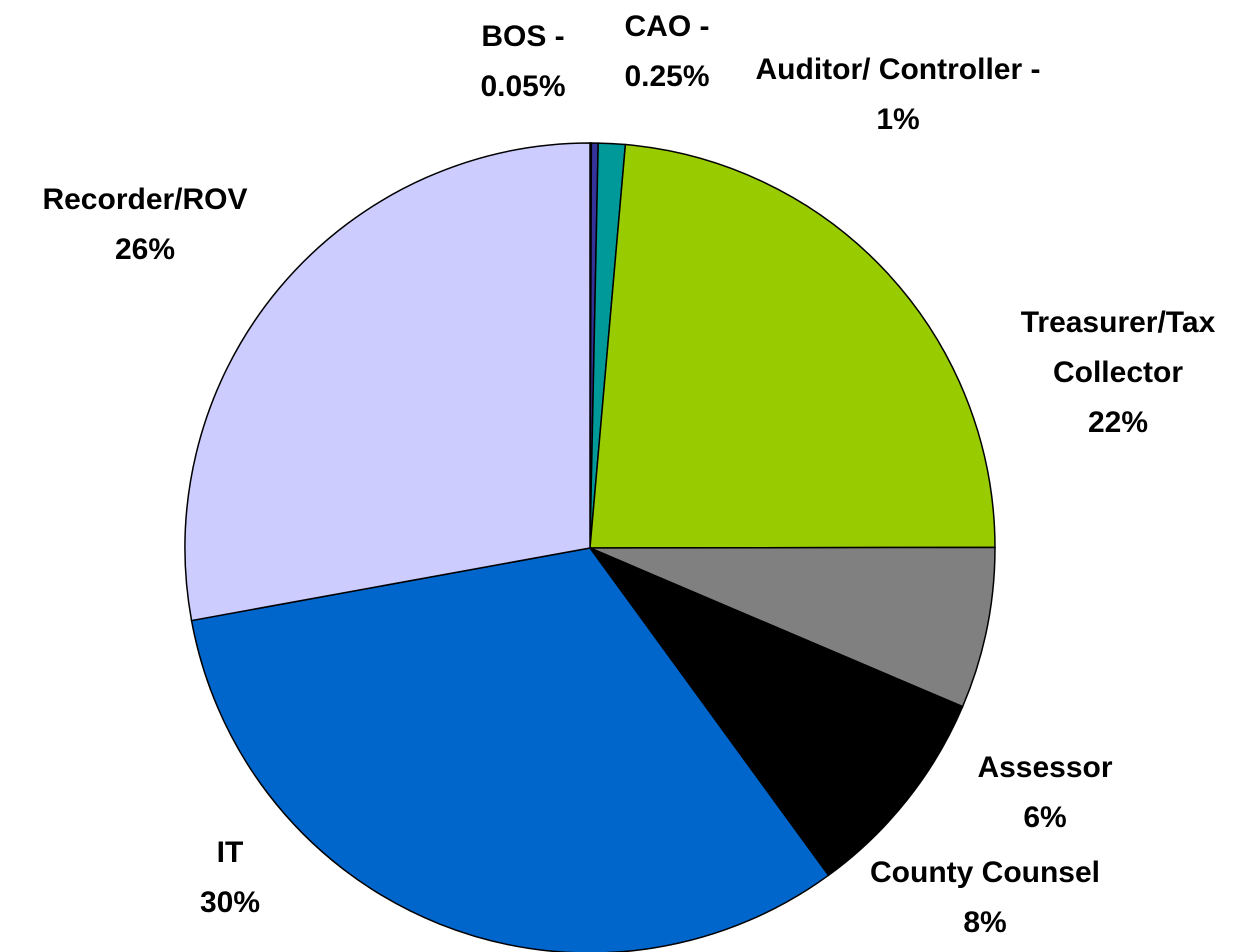 The image size is (1258, 952). Describe the element at coordinates (667, 76) in the screenshot. I see `value-label: 0.25%` at that location.